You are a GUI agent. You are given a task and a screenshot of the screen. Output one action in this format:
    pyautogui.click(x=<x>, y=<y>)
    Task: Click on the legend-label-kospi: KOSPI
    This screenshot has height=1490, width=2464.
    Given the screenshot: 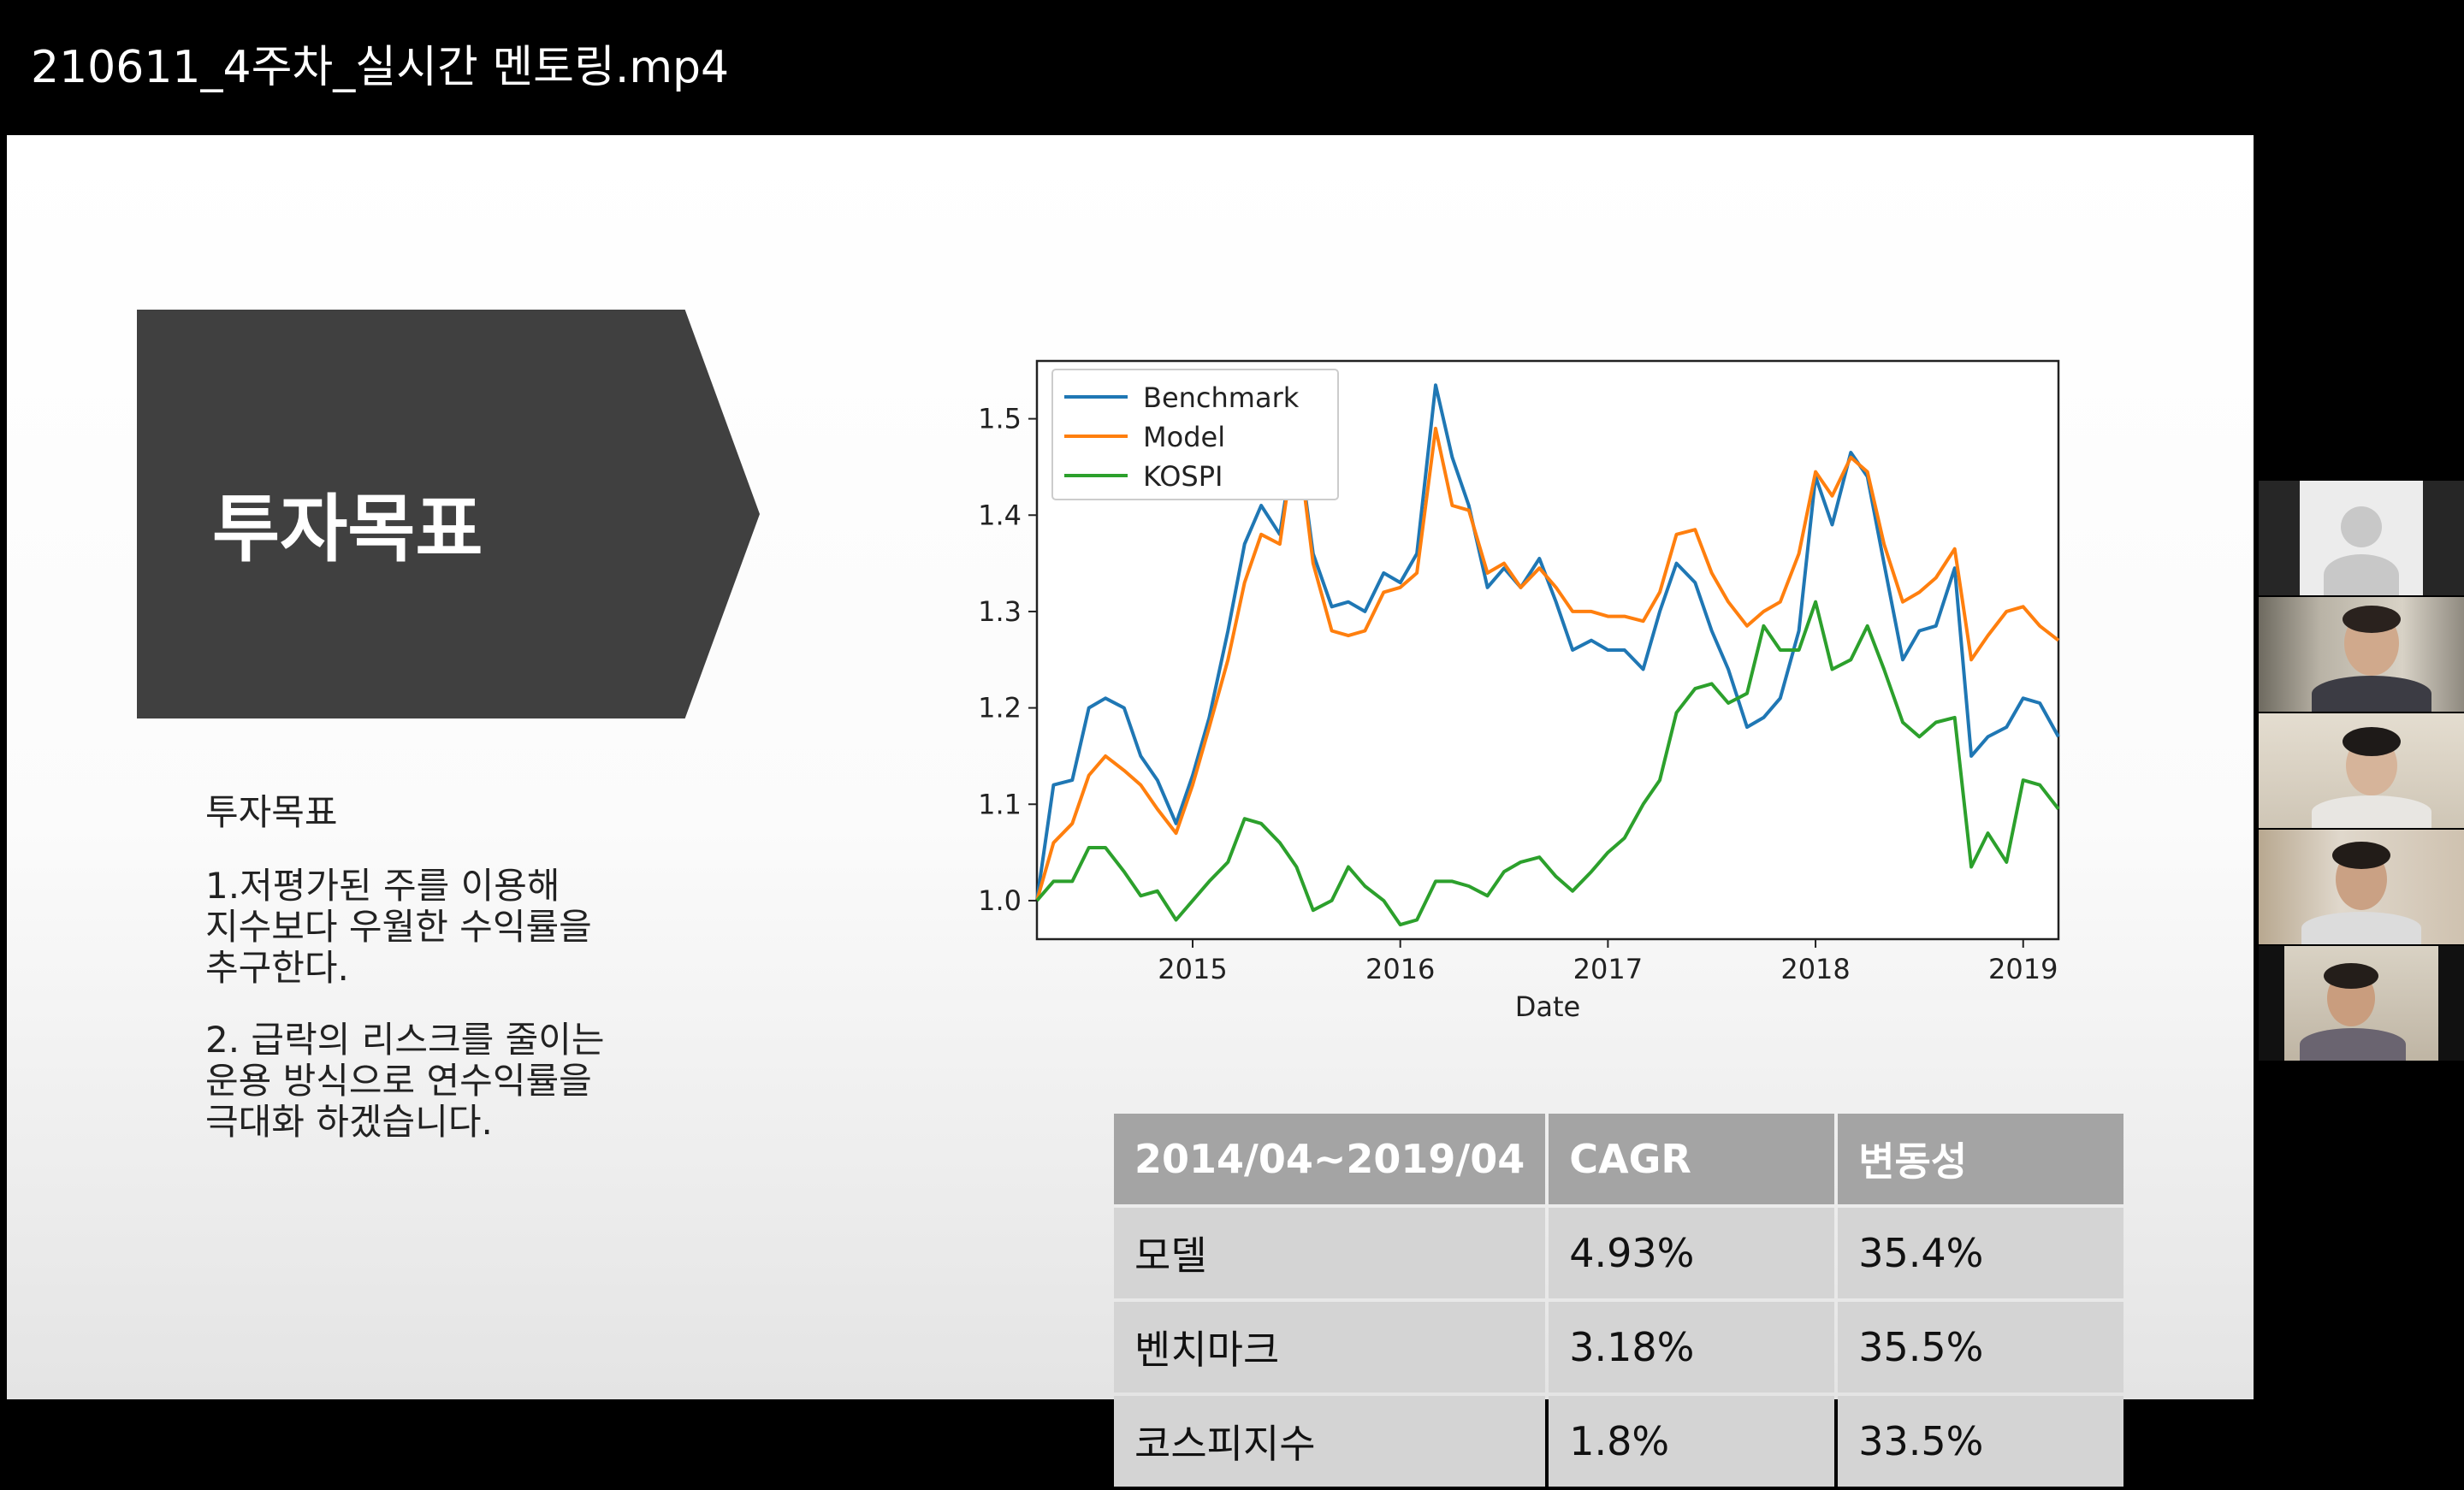 What is the action you would take?
    pyautogui.click(x=1183, y=477)
    